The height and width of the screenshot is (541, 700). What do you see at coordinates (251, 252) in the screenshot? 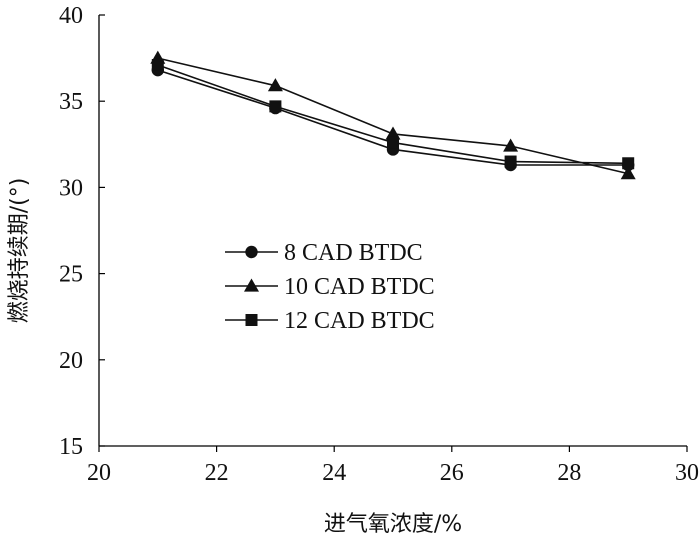
I see `legend-circle-marker` at bounding box center [251, 252].